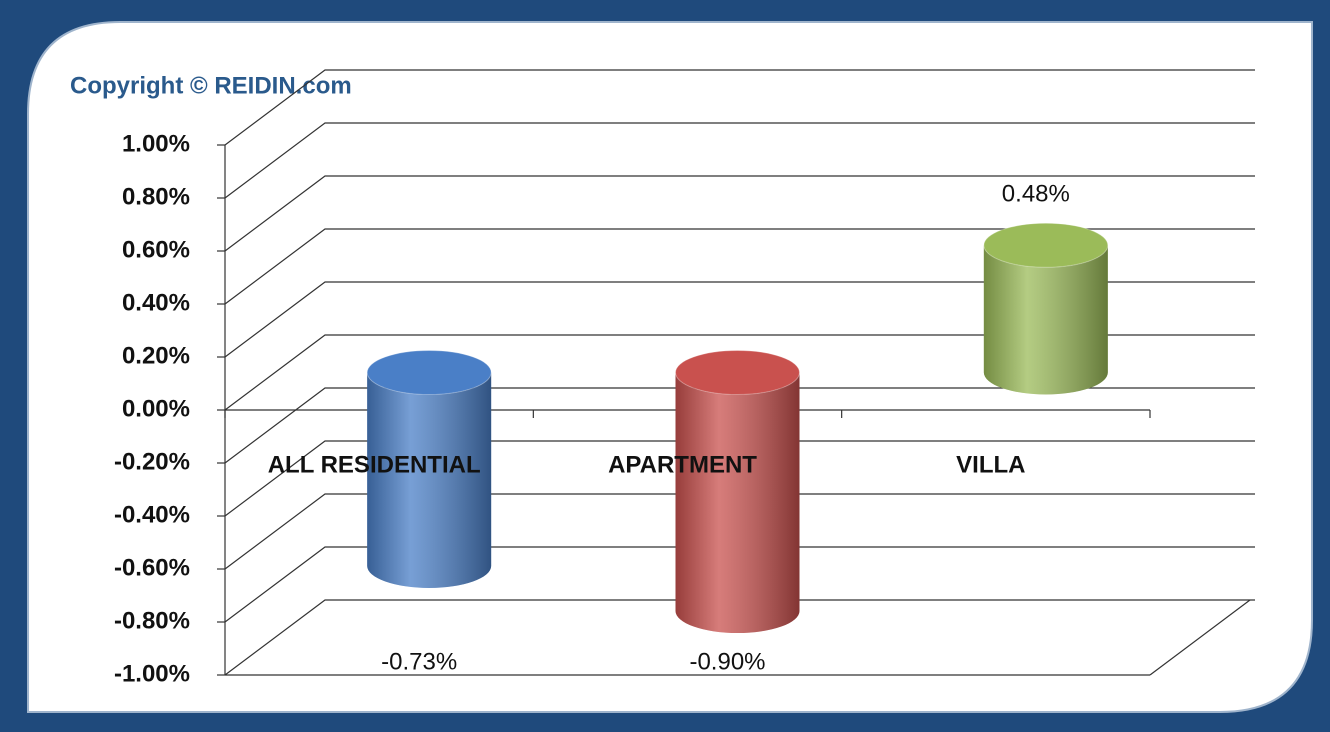  Describe the element at coordinates (152, 567) in the screenshot. I see `y-tick-label: -0.60%` at that location.